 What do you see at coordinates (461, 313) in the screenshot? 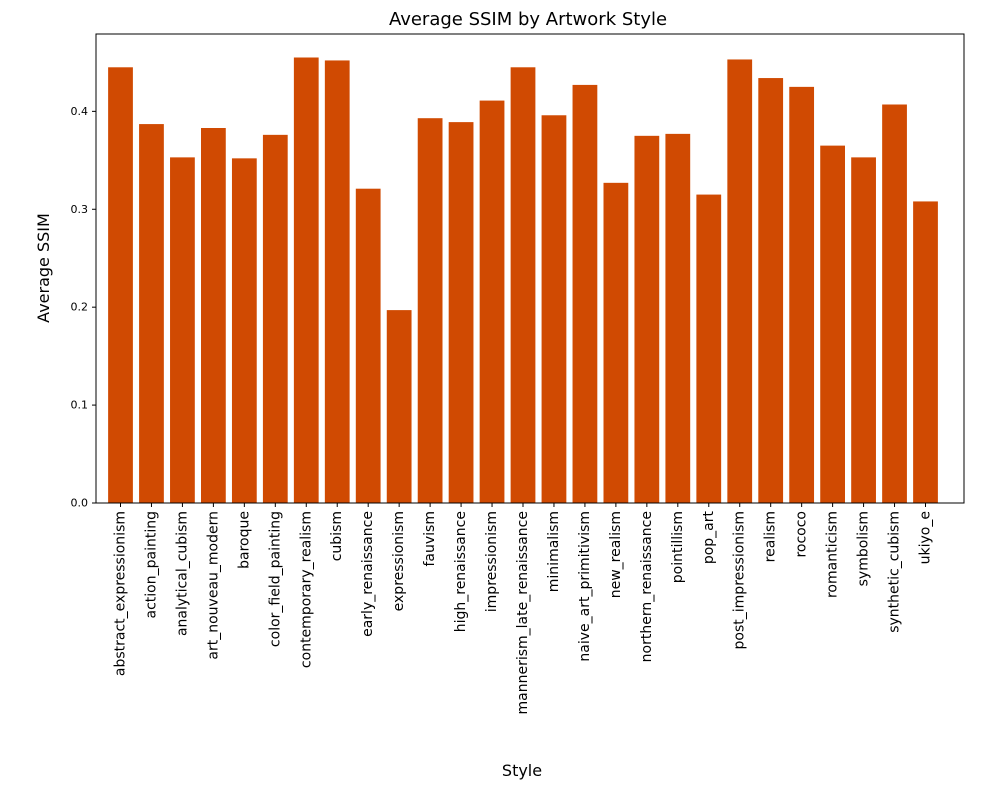
I see `bar-high-renaissance` at bounding box center [461, 313].